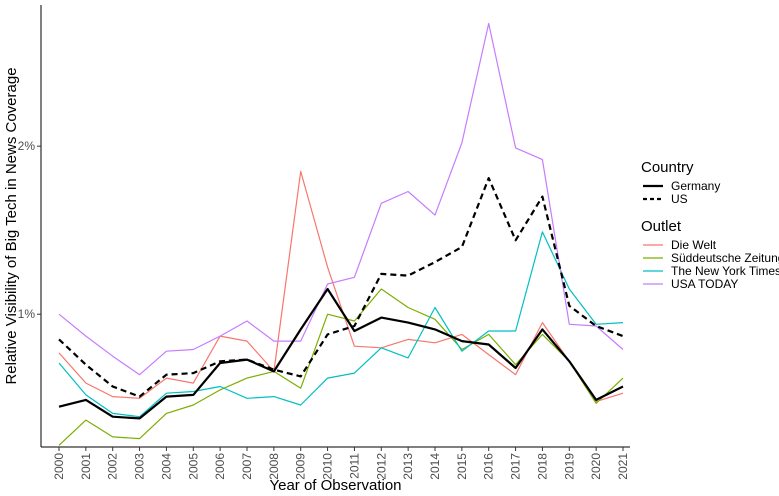 This screenshot has height=496, width=779. I want to click on x-axis-title: Year of Observation, so click(335, 485).